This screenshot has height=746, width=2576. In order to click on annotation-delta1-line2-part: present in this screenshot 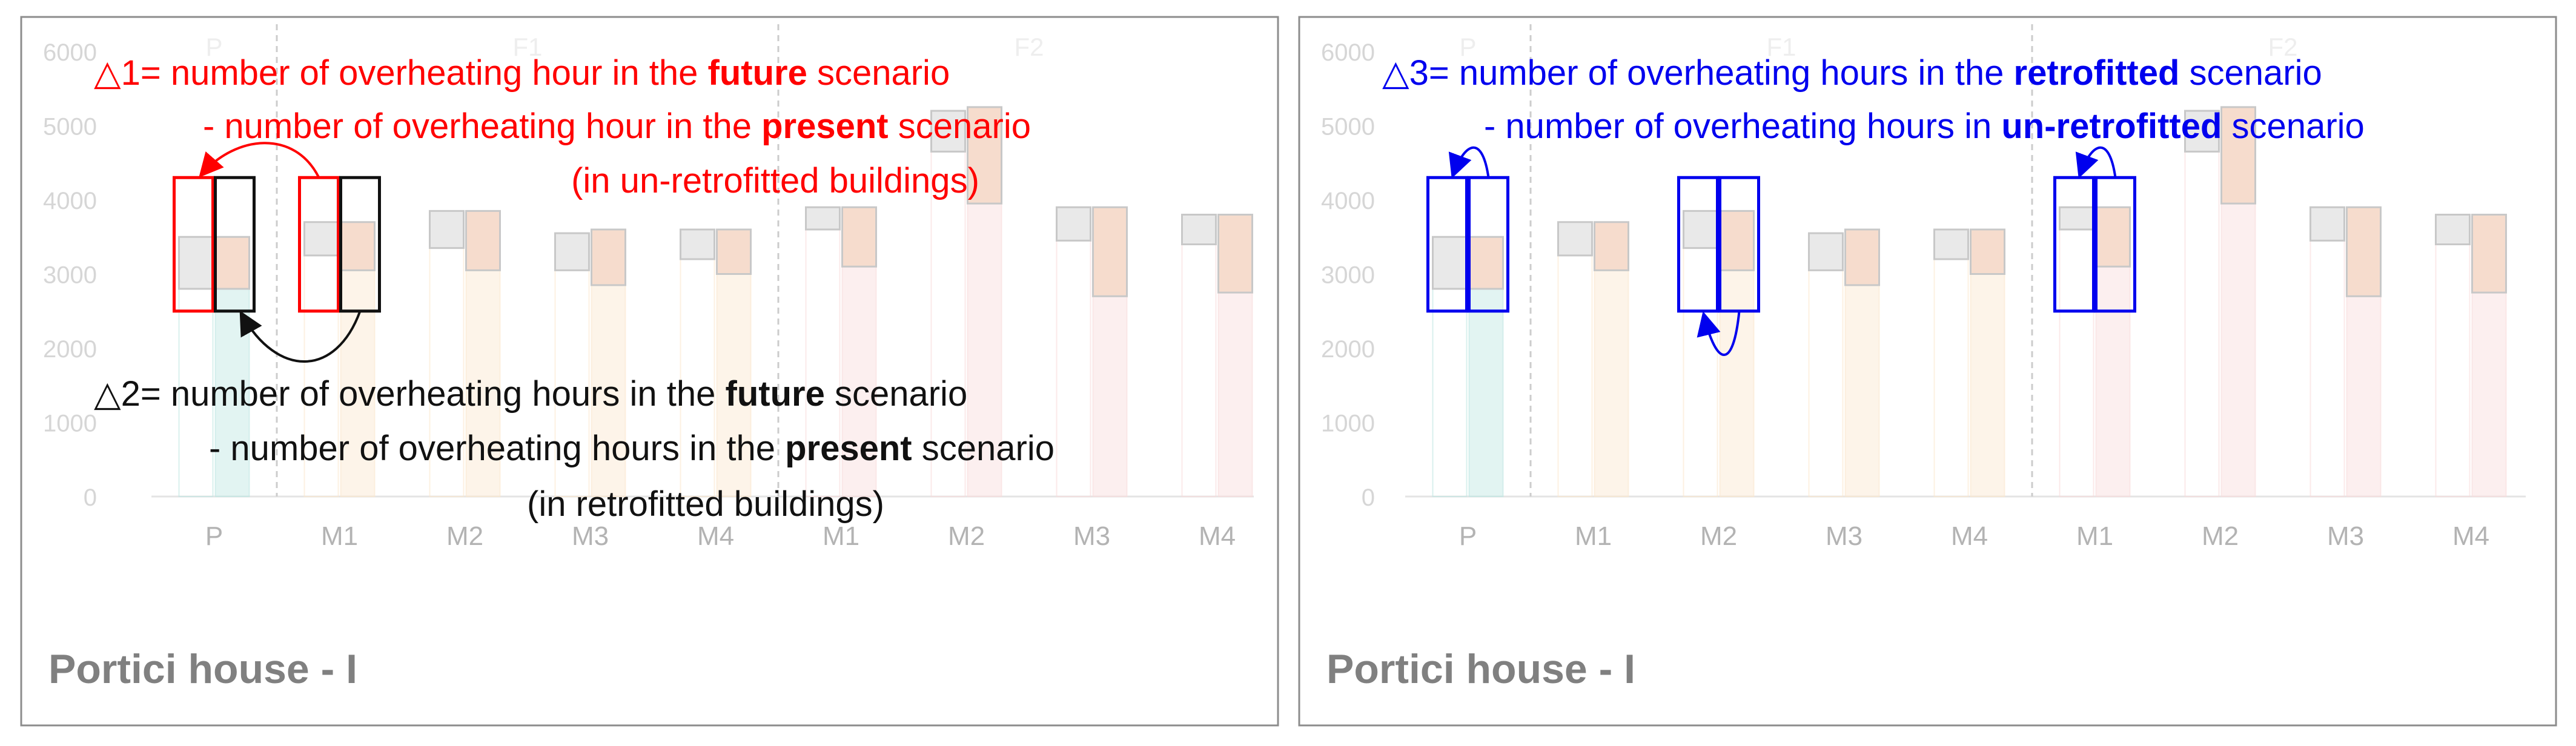, I will do `click(825, 127)`.